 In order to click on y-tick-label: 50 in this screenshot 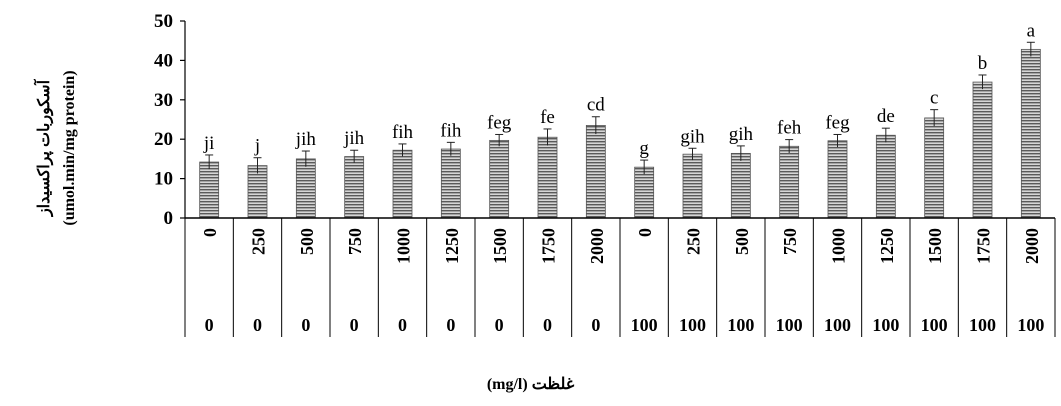, I will do `click(163, 21)`.